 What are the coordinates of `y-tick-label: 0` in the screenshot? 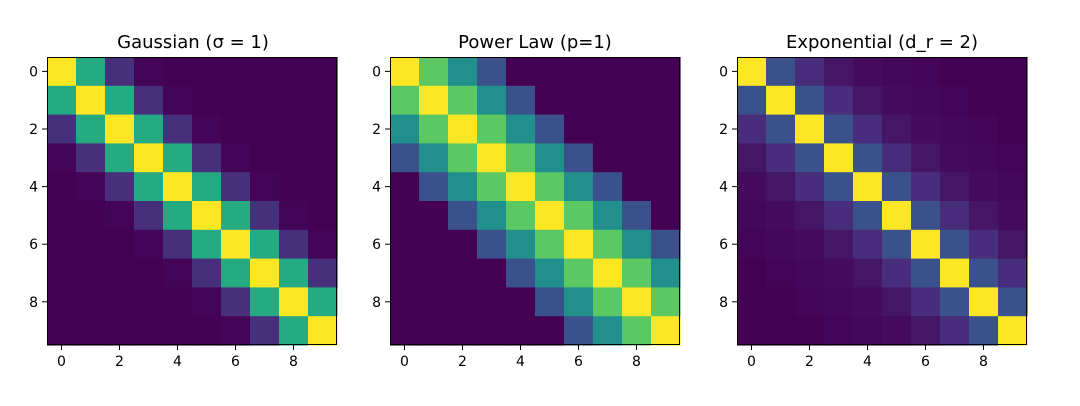 It's located at (723, 72).